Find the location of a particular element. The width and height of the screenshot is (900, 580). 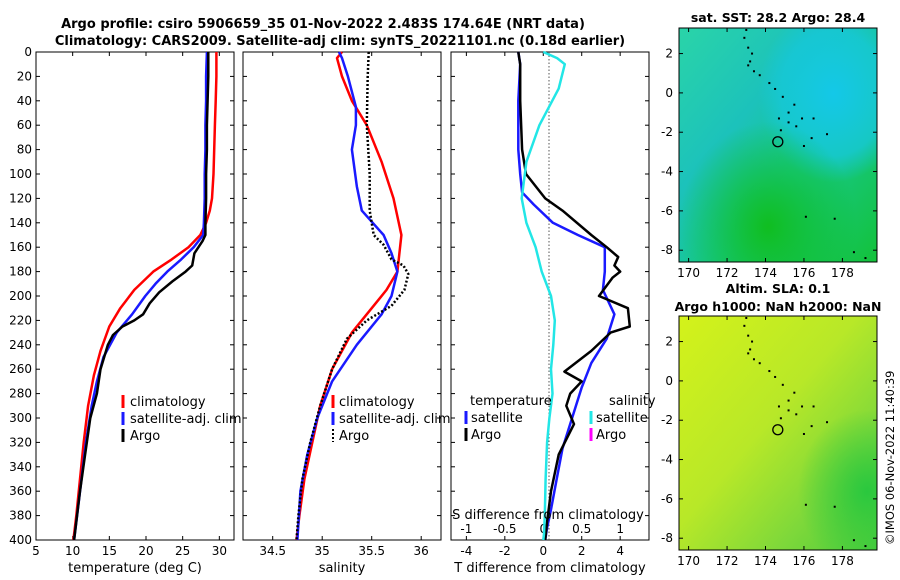

depth-tick-label: 200 is located at coordinates (20, 296).